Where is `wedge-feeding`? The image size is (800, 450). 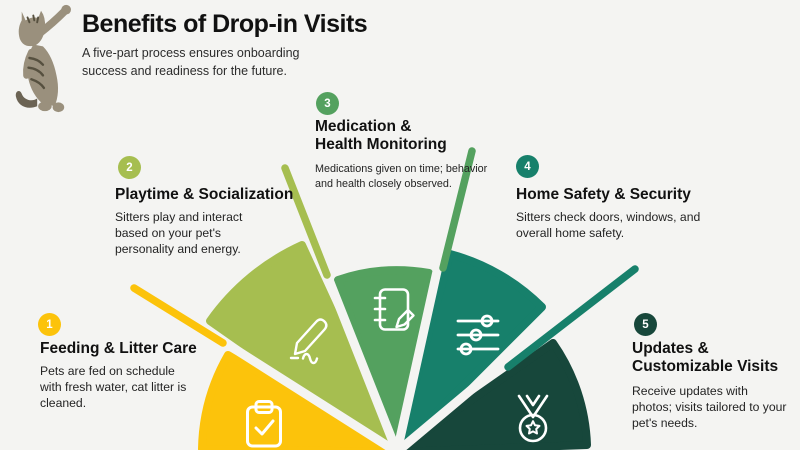
wedge-feeding is located at coordinates (299, 400).